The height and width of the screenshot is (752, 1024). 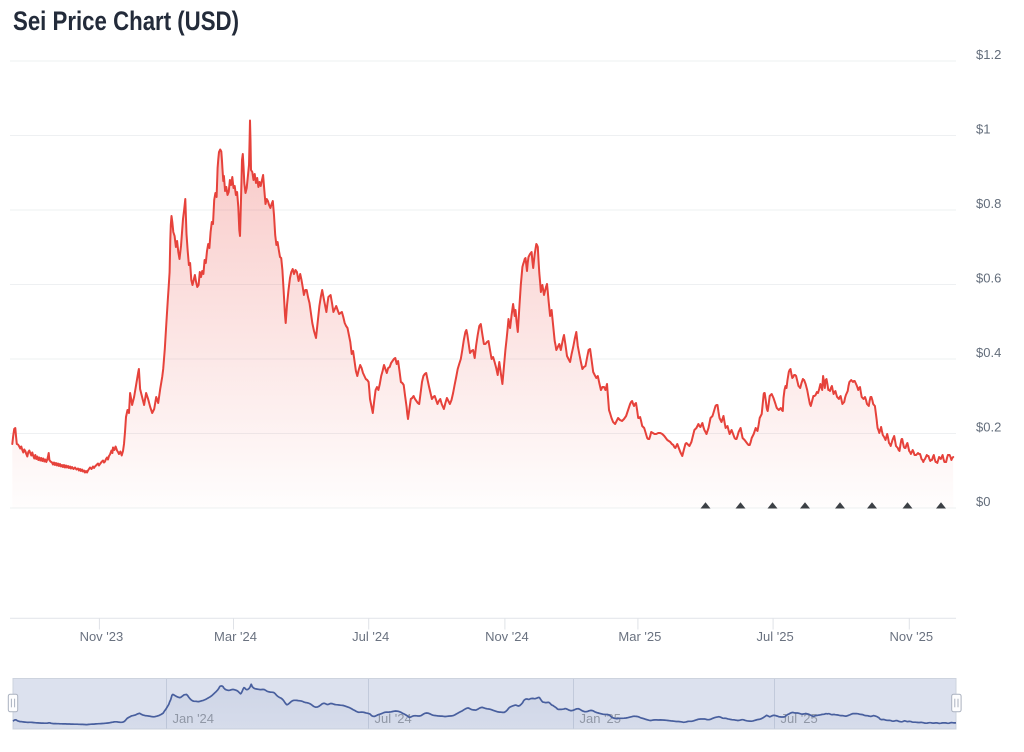 What do you see at coordinates (983, 501) in the screenshot?
I see `svg-text: $0` at bounding box center [983, 501].